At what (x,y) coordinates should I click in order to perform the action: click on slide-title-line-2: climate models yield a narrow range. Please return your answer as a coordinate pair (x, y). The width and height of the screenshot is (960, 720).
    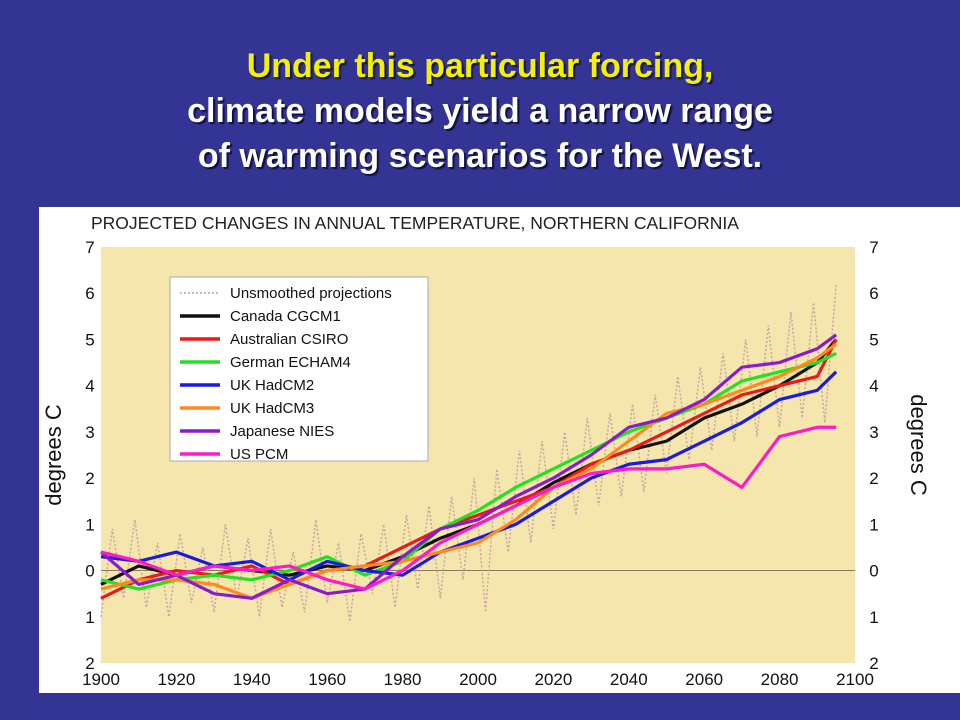
    Looking at the image, I should click on (480, 111).